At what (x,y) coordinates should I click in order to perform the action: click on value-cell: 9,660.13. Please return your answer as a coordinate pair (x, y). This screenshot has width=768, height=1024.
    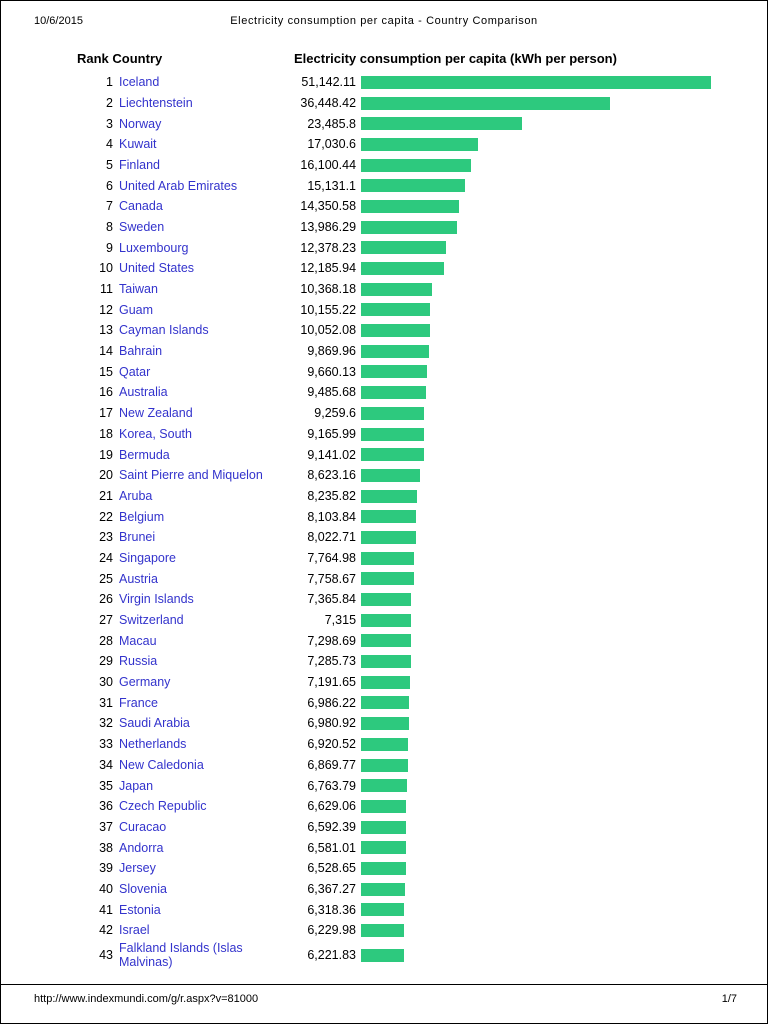
    Looking at the image, I should click on (332, 371).